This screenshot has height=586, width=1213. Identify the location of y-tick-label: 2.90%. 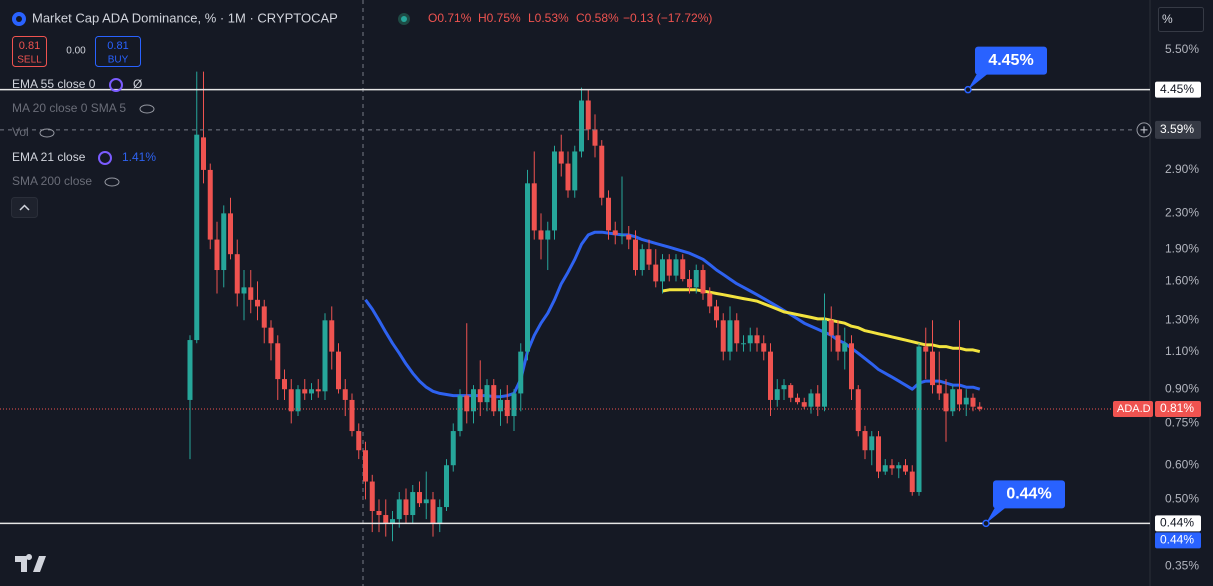
(1182, 169).